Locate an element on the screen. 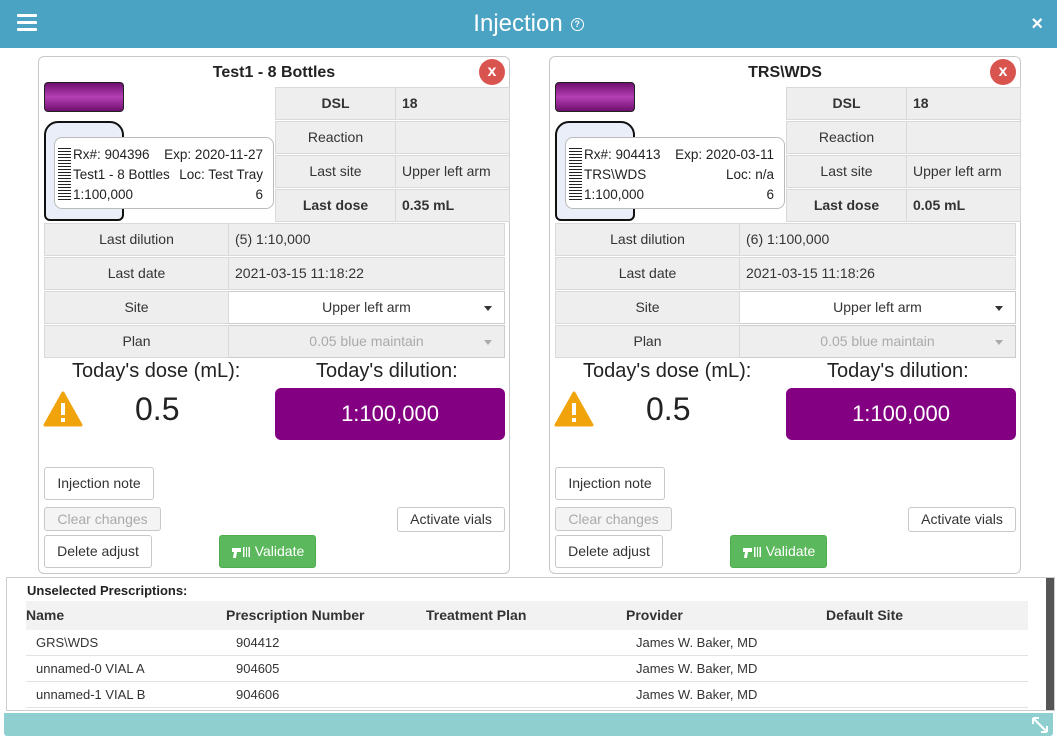  unselected-heading: Unselected Prescriptions: is located at coordinates (107, 590).